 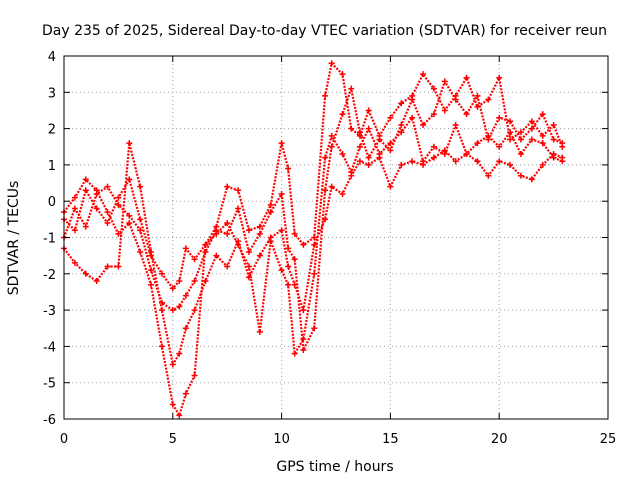 What do you see at coordinates (49, 384) in the screenshot?
I see `y-tick-label: -5` at bounding box center [49, 384].